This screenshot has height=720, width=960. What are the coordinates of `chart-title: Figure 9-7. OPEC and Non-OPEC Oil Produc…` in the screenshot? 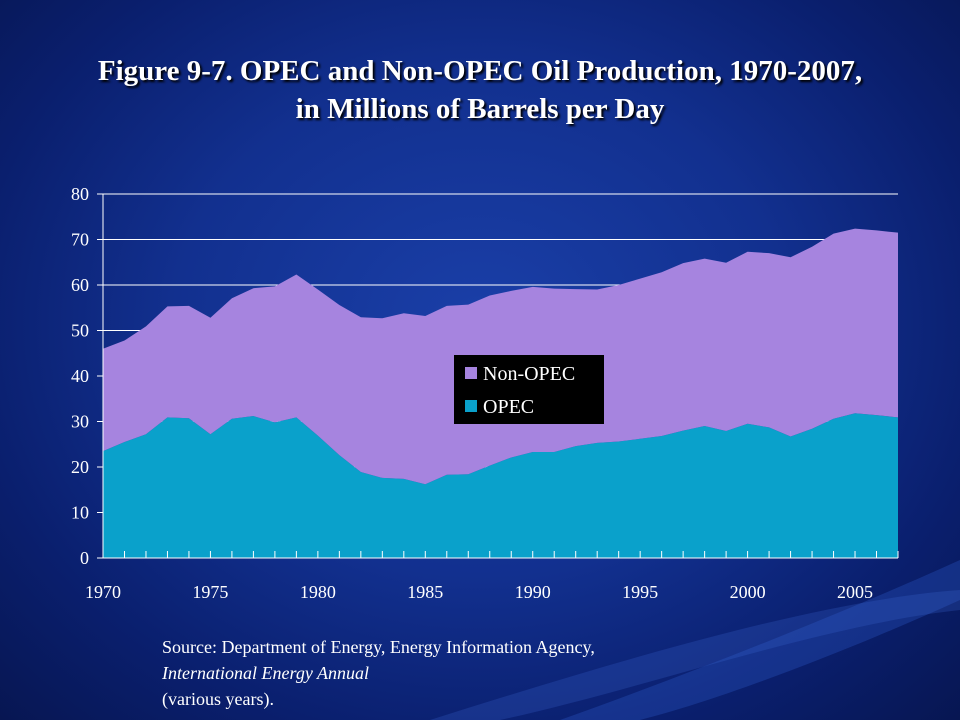 It's located at (480, 90).